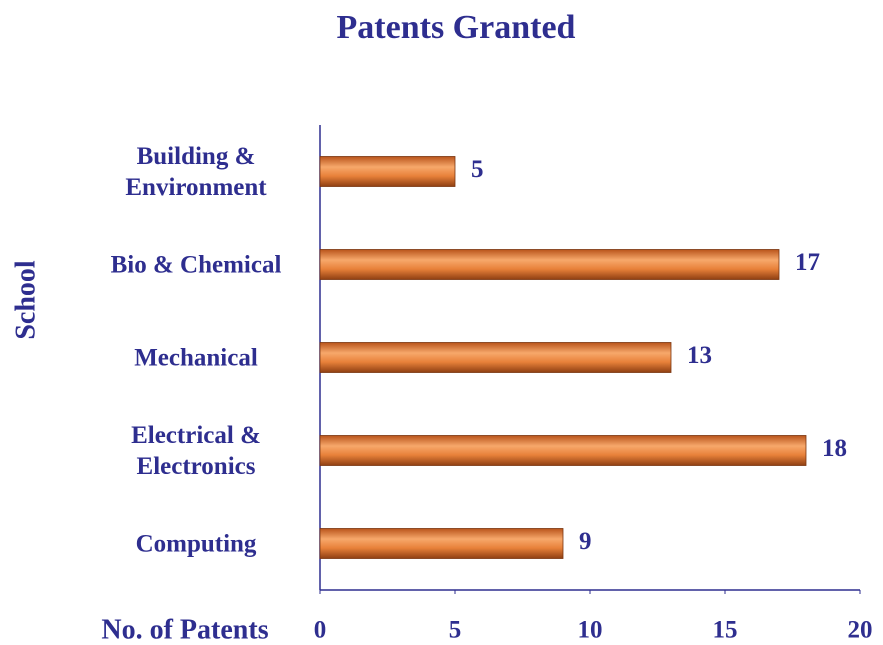 The image size is (883, 645). Describe the element at coordinates (320, 630) in the screenshot. I see `x-tick-label: 0` at that location.